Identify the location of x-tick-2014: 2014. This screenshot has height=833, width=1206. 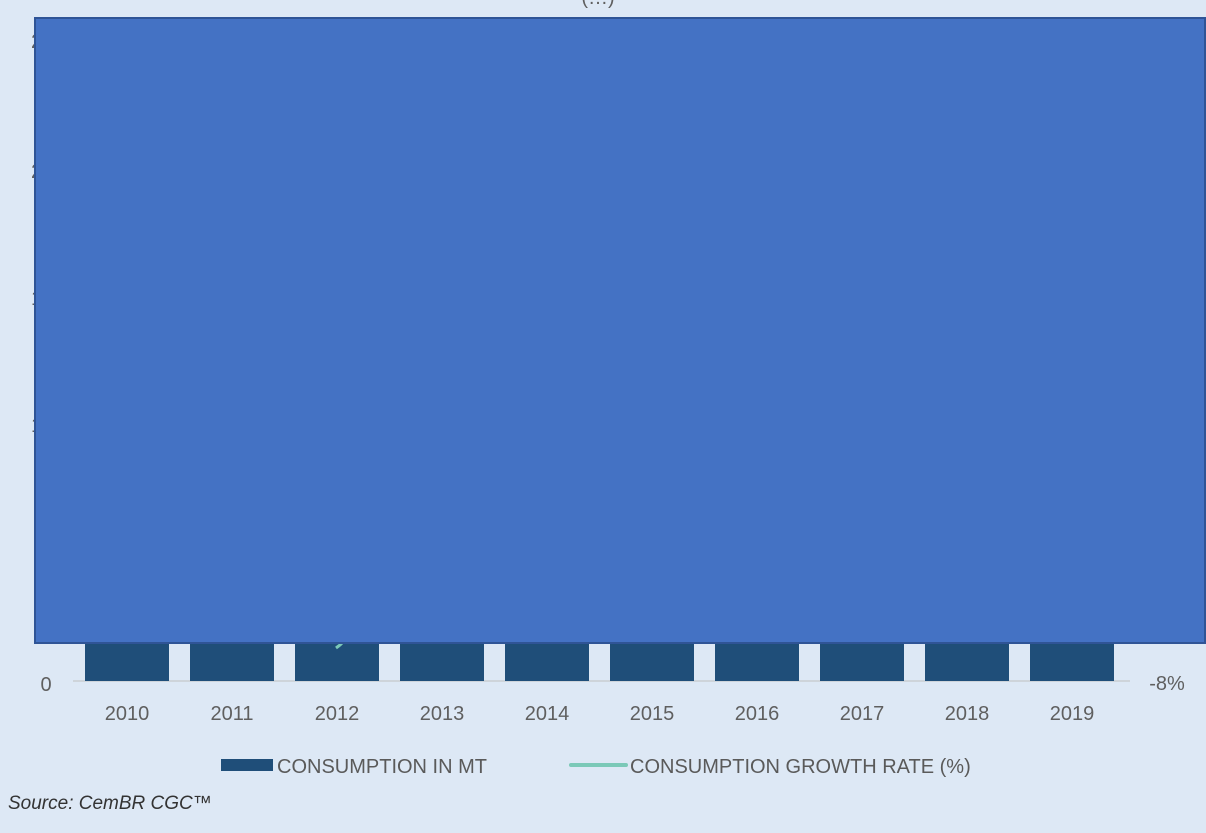
(547, 714).